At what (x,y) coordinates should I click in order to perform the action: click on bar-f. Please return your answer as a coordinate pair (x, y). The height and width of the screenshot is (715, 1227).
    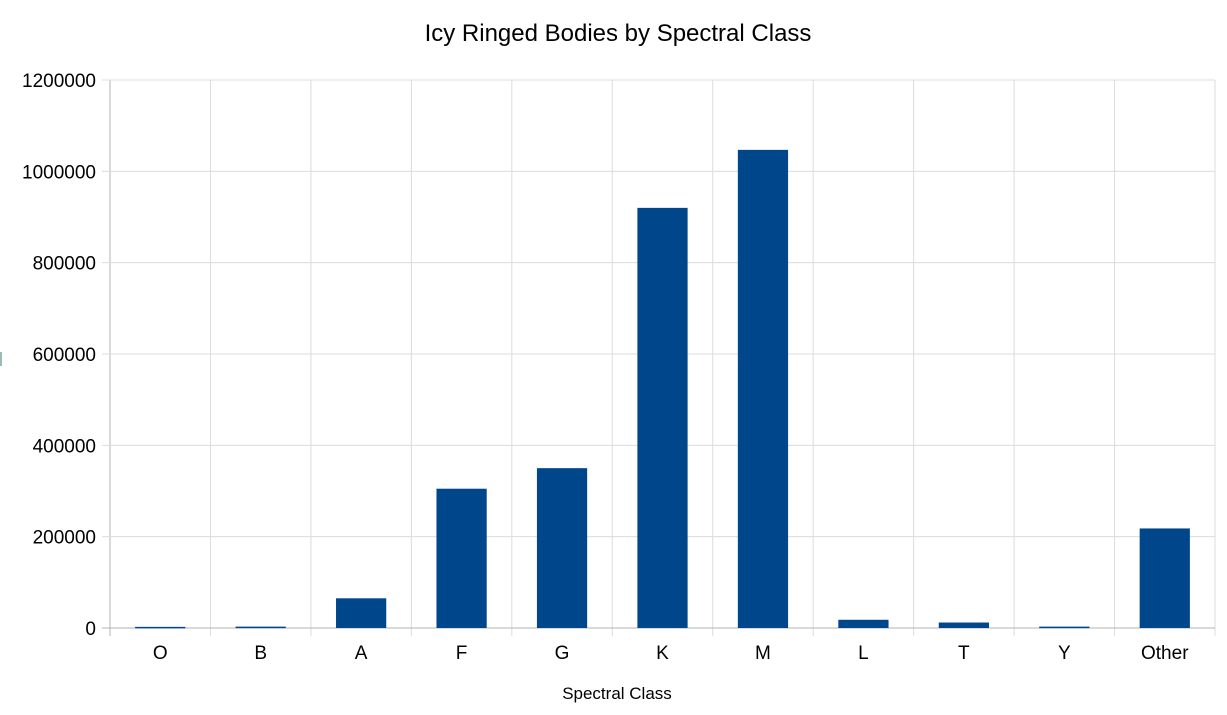
    Looking at the image, I should click on (461, 558).